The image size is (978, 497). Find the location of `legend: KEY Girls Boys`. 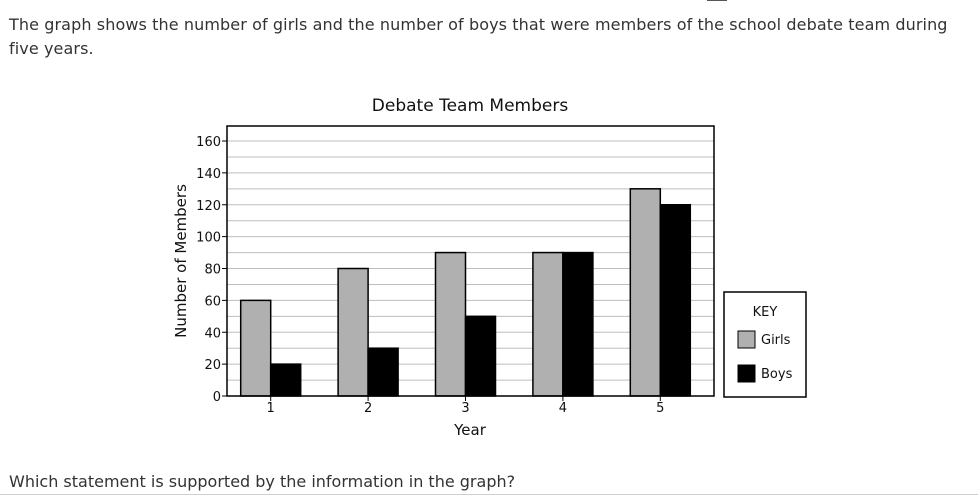

legend: KEY Girls Boys is located at coordinates (765, 344).